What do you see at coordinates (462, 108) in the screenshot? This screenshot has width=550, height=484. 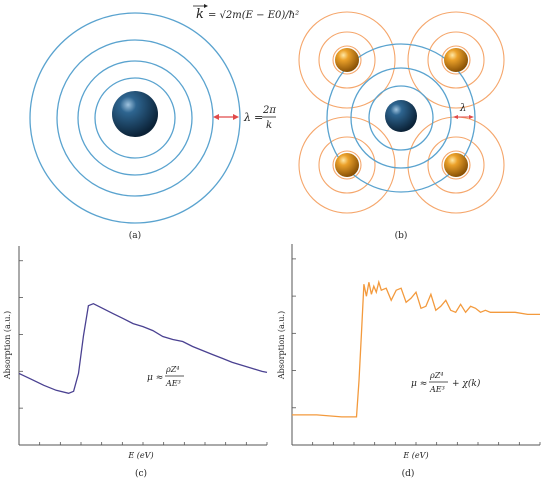 I see `lambda-symbol-b: λ` at bounding box center [462, 108].